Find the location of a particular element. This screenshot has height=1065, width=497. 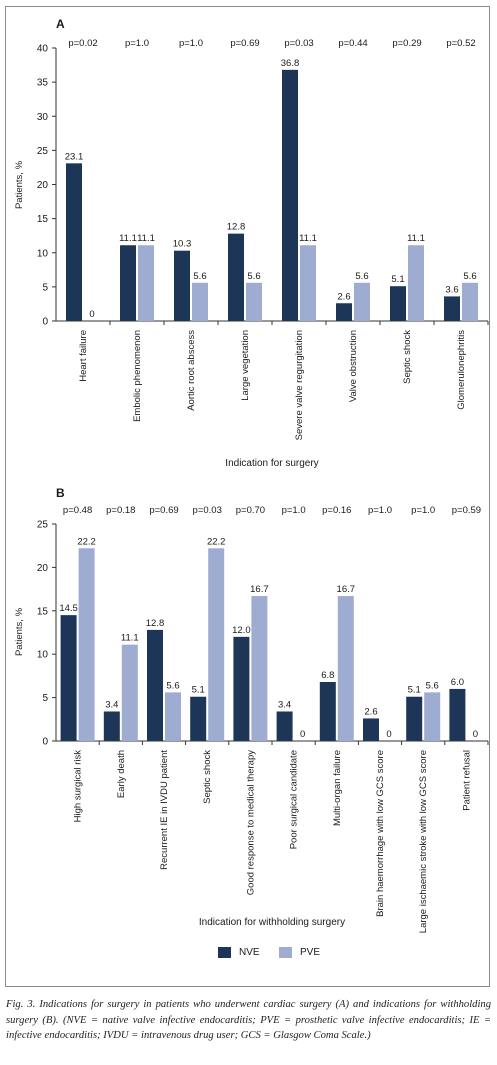

x-tick-label: Large vegetation is located at coordinates (245, 365).